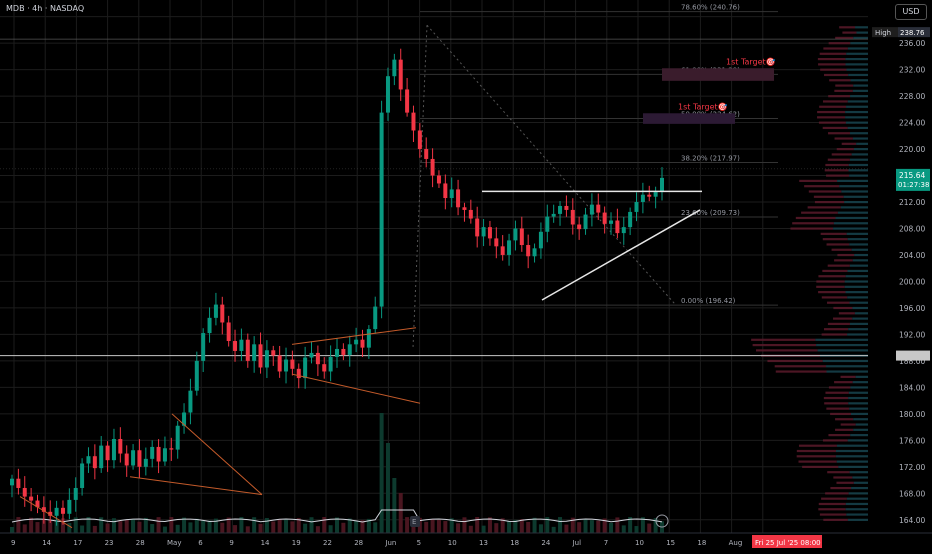 This screenshot has width=932, height=554. Describe the element at coordinates (514, 543) in the screenshot. I see `time-tick-label: 18` at that location.